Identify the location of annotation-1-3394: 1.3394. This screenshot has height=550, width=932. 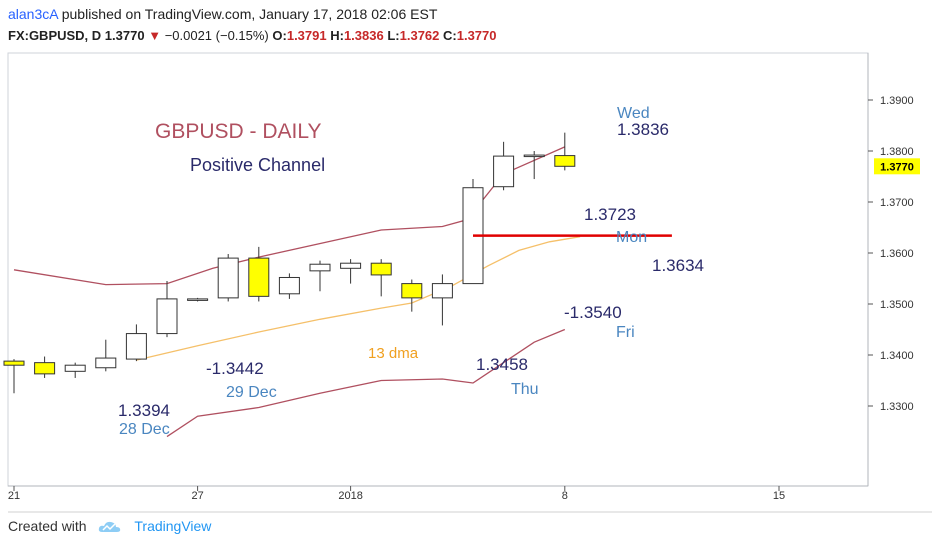
(144, 410).